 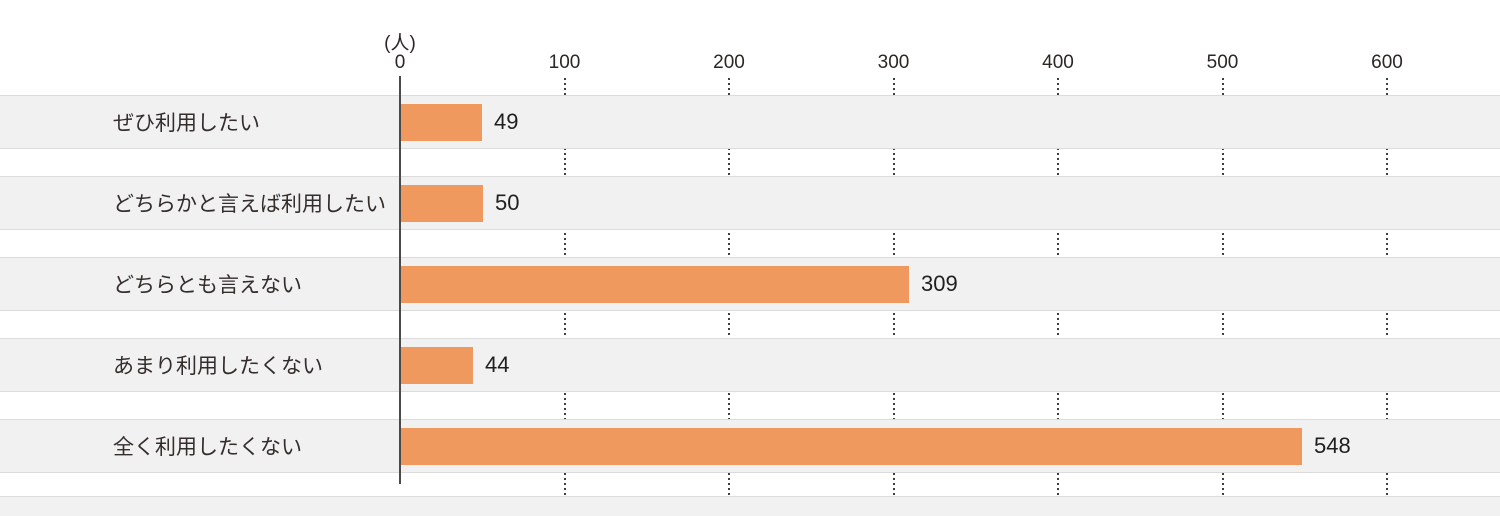 I want to click on x-axis-tick-label: 500, so click(x=1222, y=62).